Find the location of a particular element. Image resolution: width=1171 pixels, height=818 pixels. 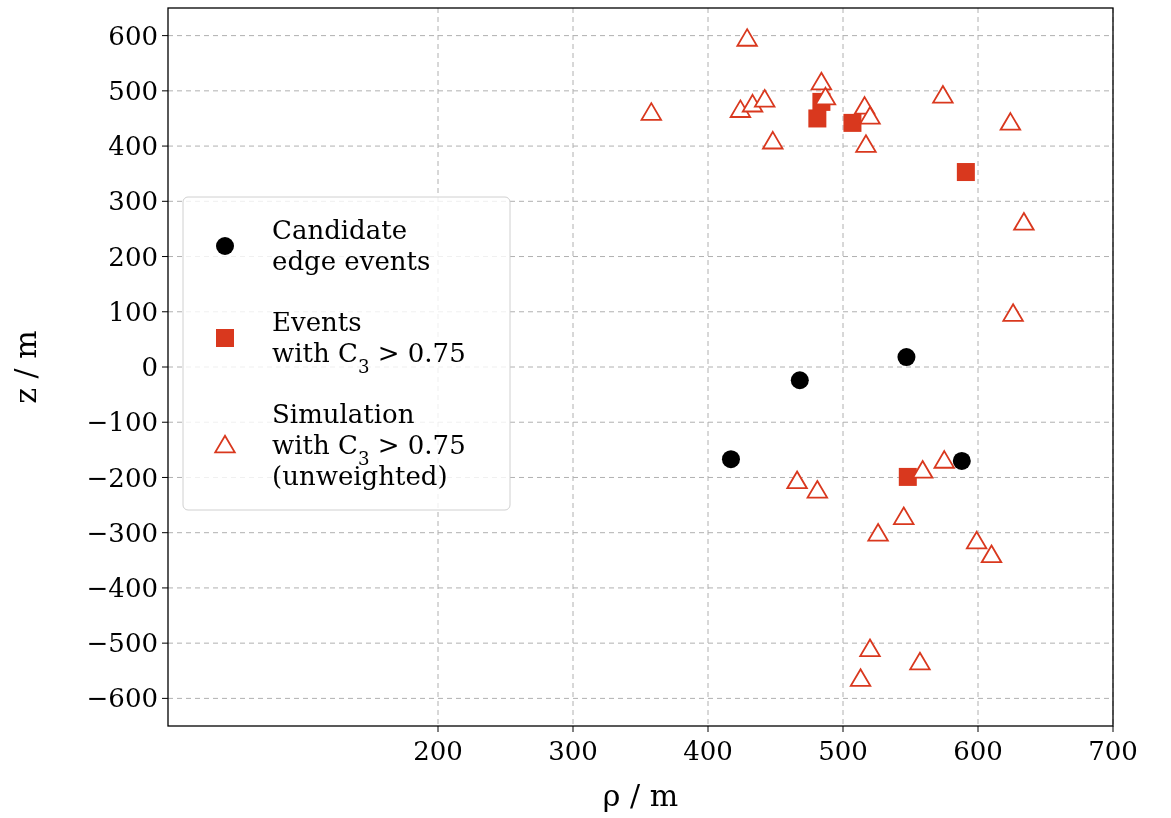

y-tick-label: 0 is located at coordinates (149, 367).